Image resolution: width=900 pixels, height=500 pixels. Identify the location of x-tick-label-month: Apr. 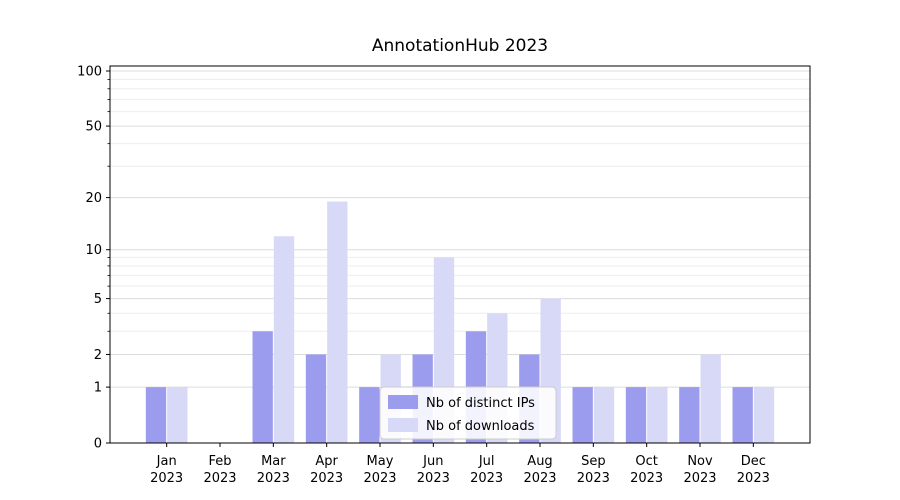
(326, 461).